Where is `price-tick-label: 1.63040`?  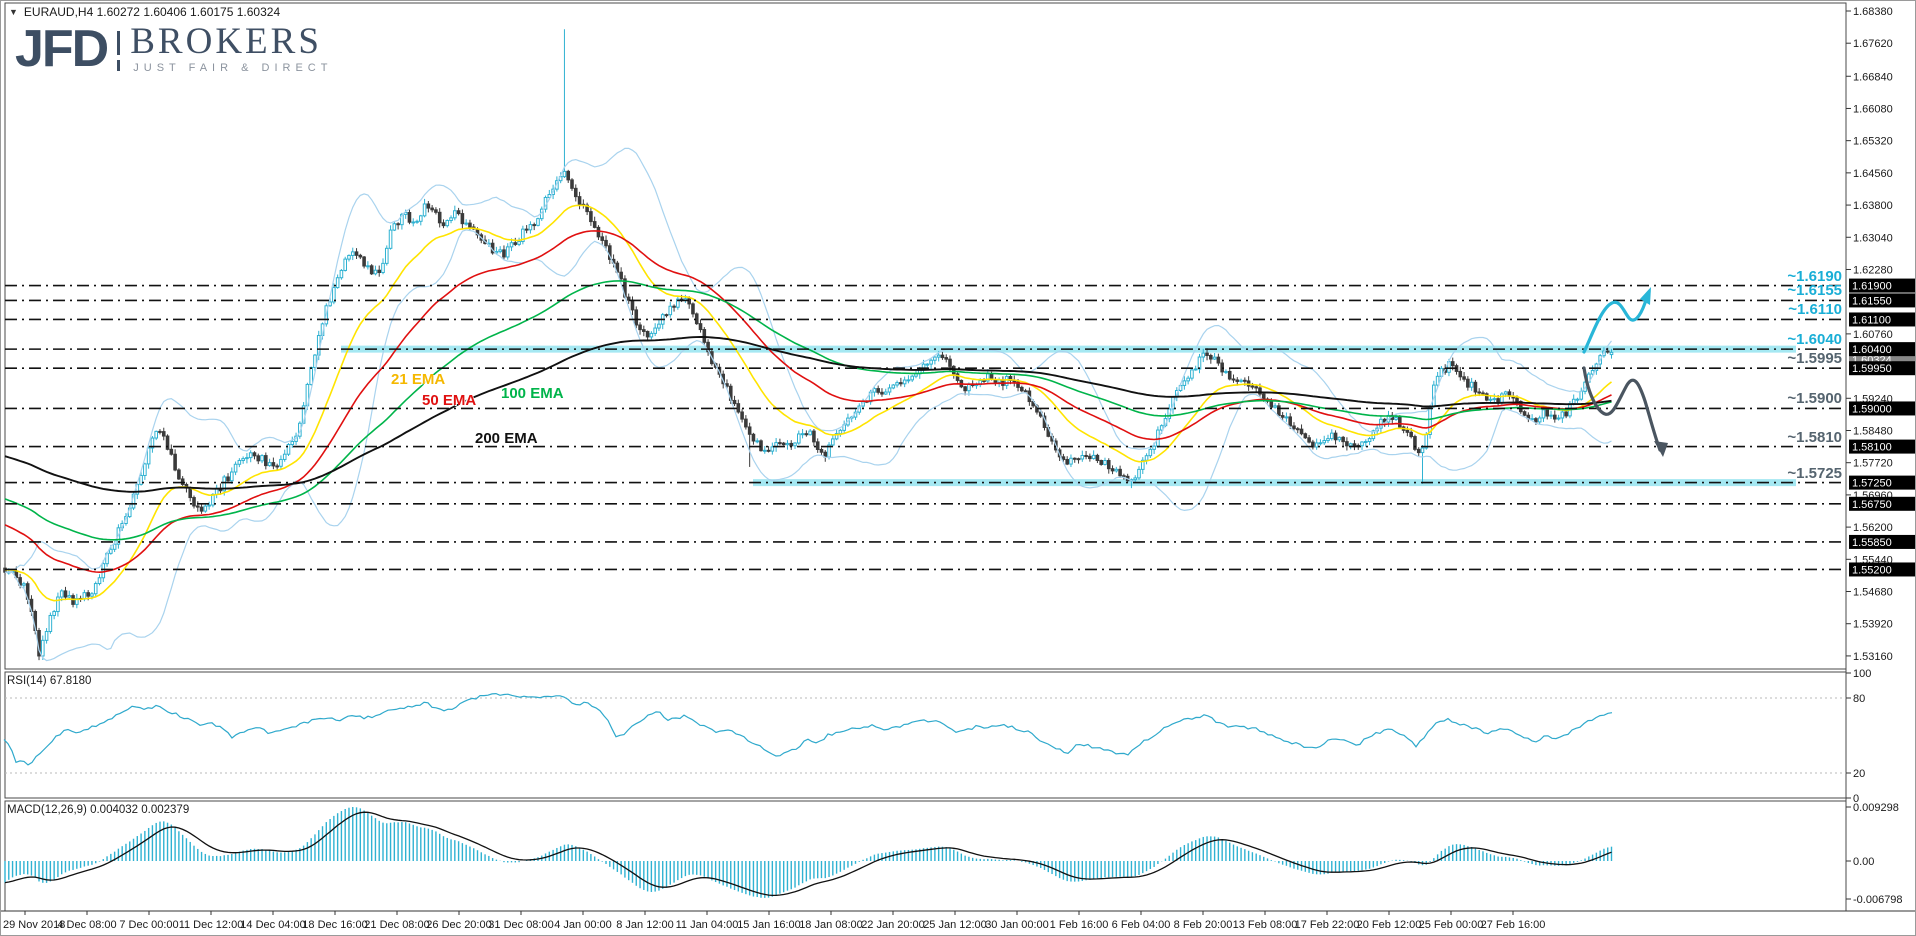 price-tick-label: 1.63040 is located at coordinates (1873, 238).